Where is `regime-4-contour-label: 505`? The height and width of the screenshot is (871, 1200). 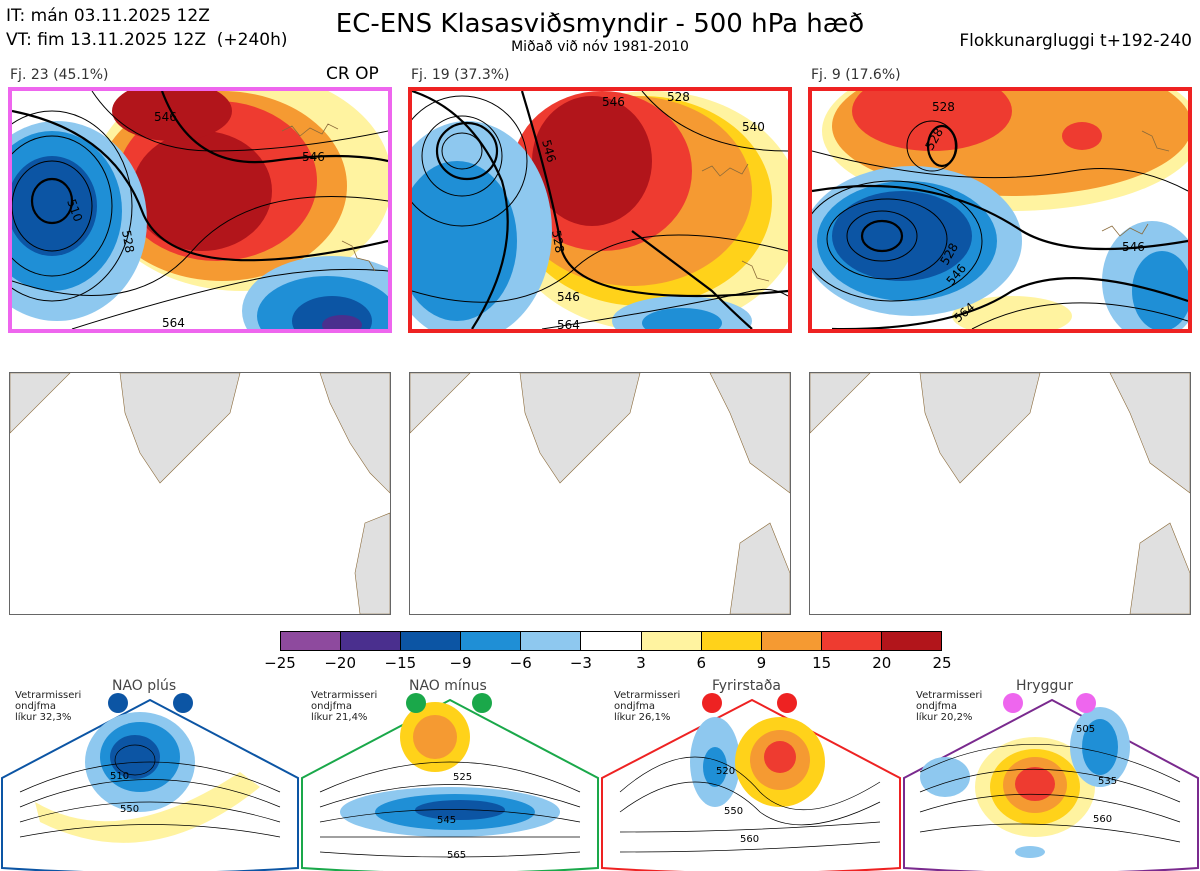 regime-4-contour-label: 505 is located at coordinates (1085, 729).